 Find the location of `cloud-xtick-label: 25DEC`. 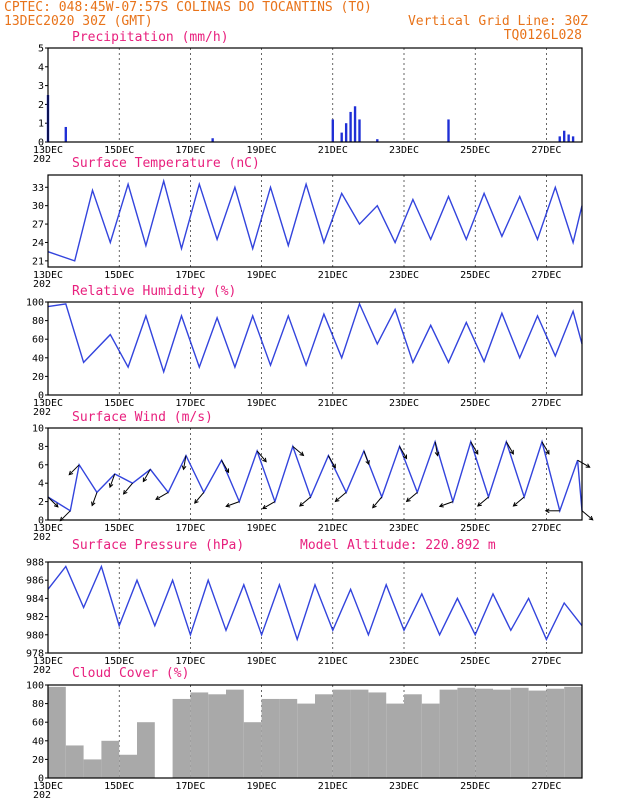

cloud-xtick-label: 25DEC is located at coordinates (475, 786).